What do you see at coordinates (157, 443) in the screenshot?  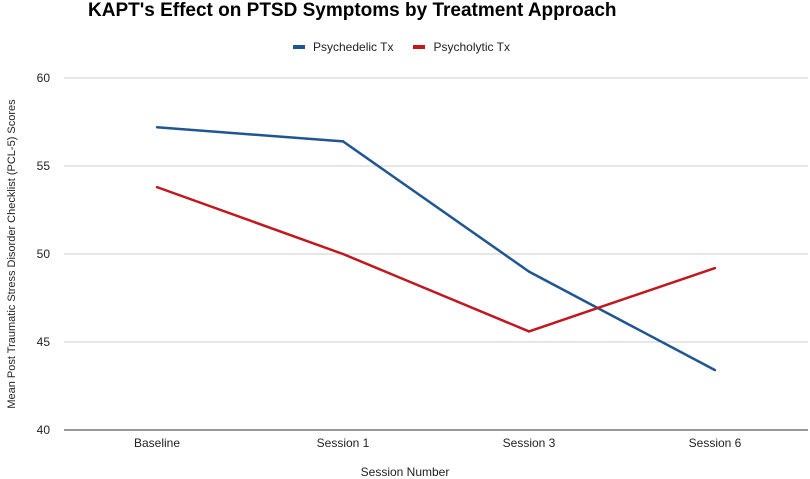 I see `x-tick-label: Baseline` at bounding box center [157, 443].